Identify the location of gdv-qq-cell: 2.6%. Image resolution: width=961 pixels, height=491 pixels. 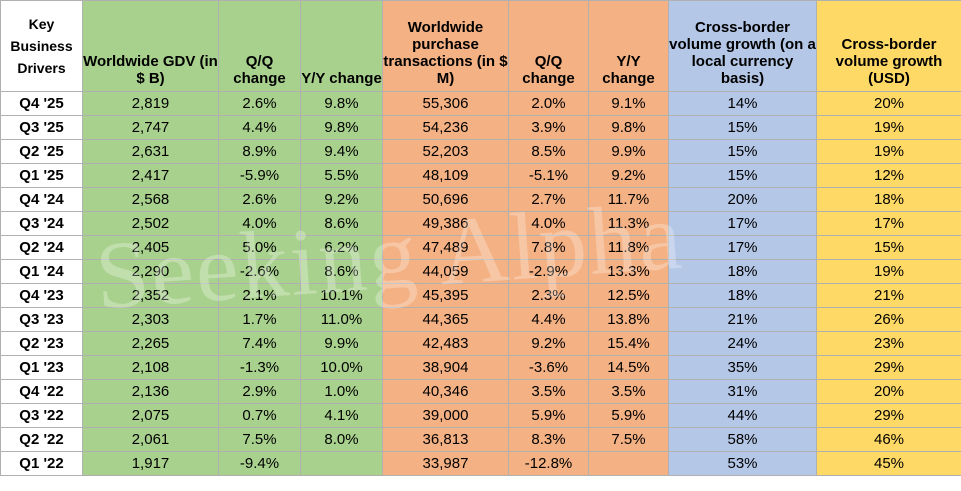
(259, 103).